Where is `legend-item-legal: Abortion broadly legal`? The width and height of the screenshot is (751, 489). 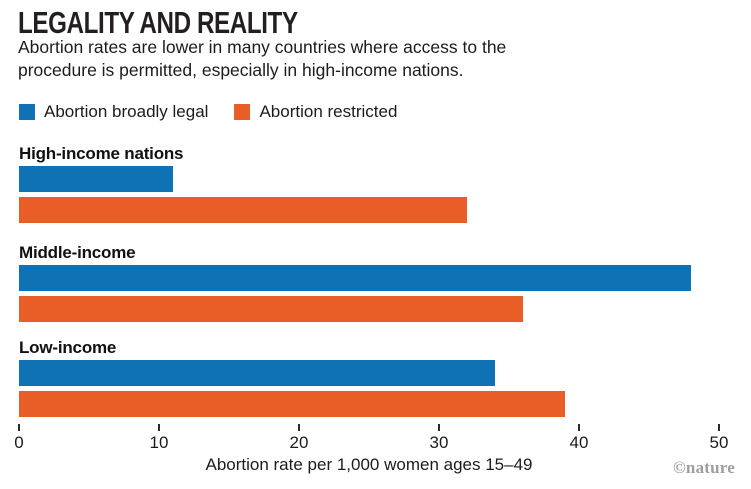 legend-item-legal: Abortion broadly legal is located at coordinates (113, 112).